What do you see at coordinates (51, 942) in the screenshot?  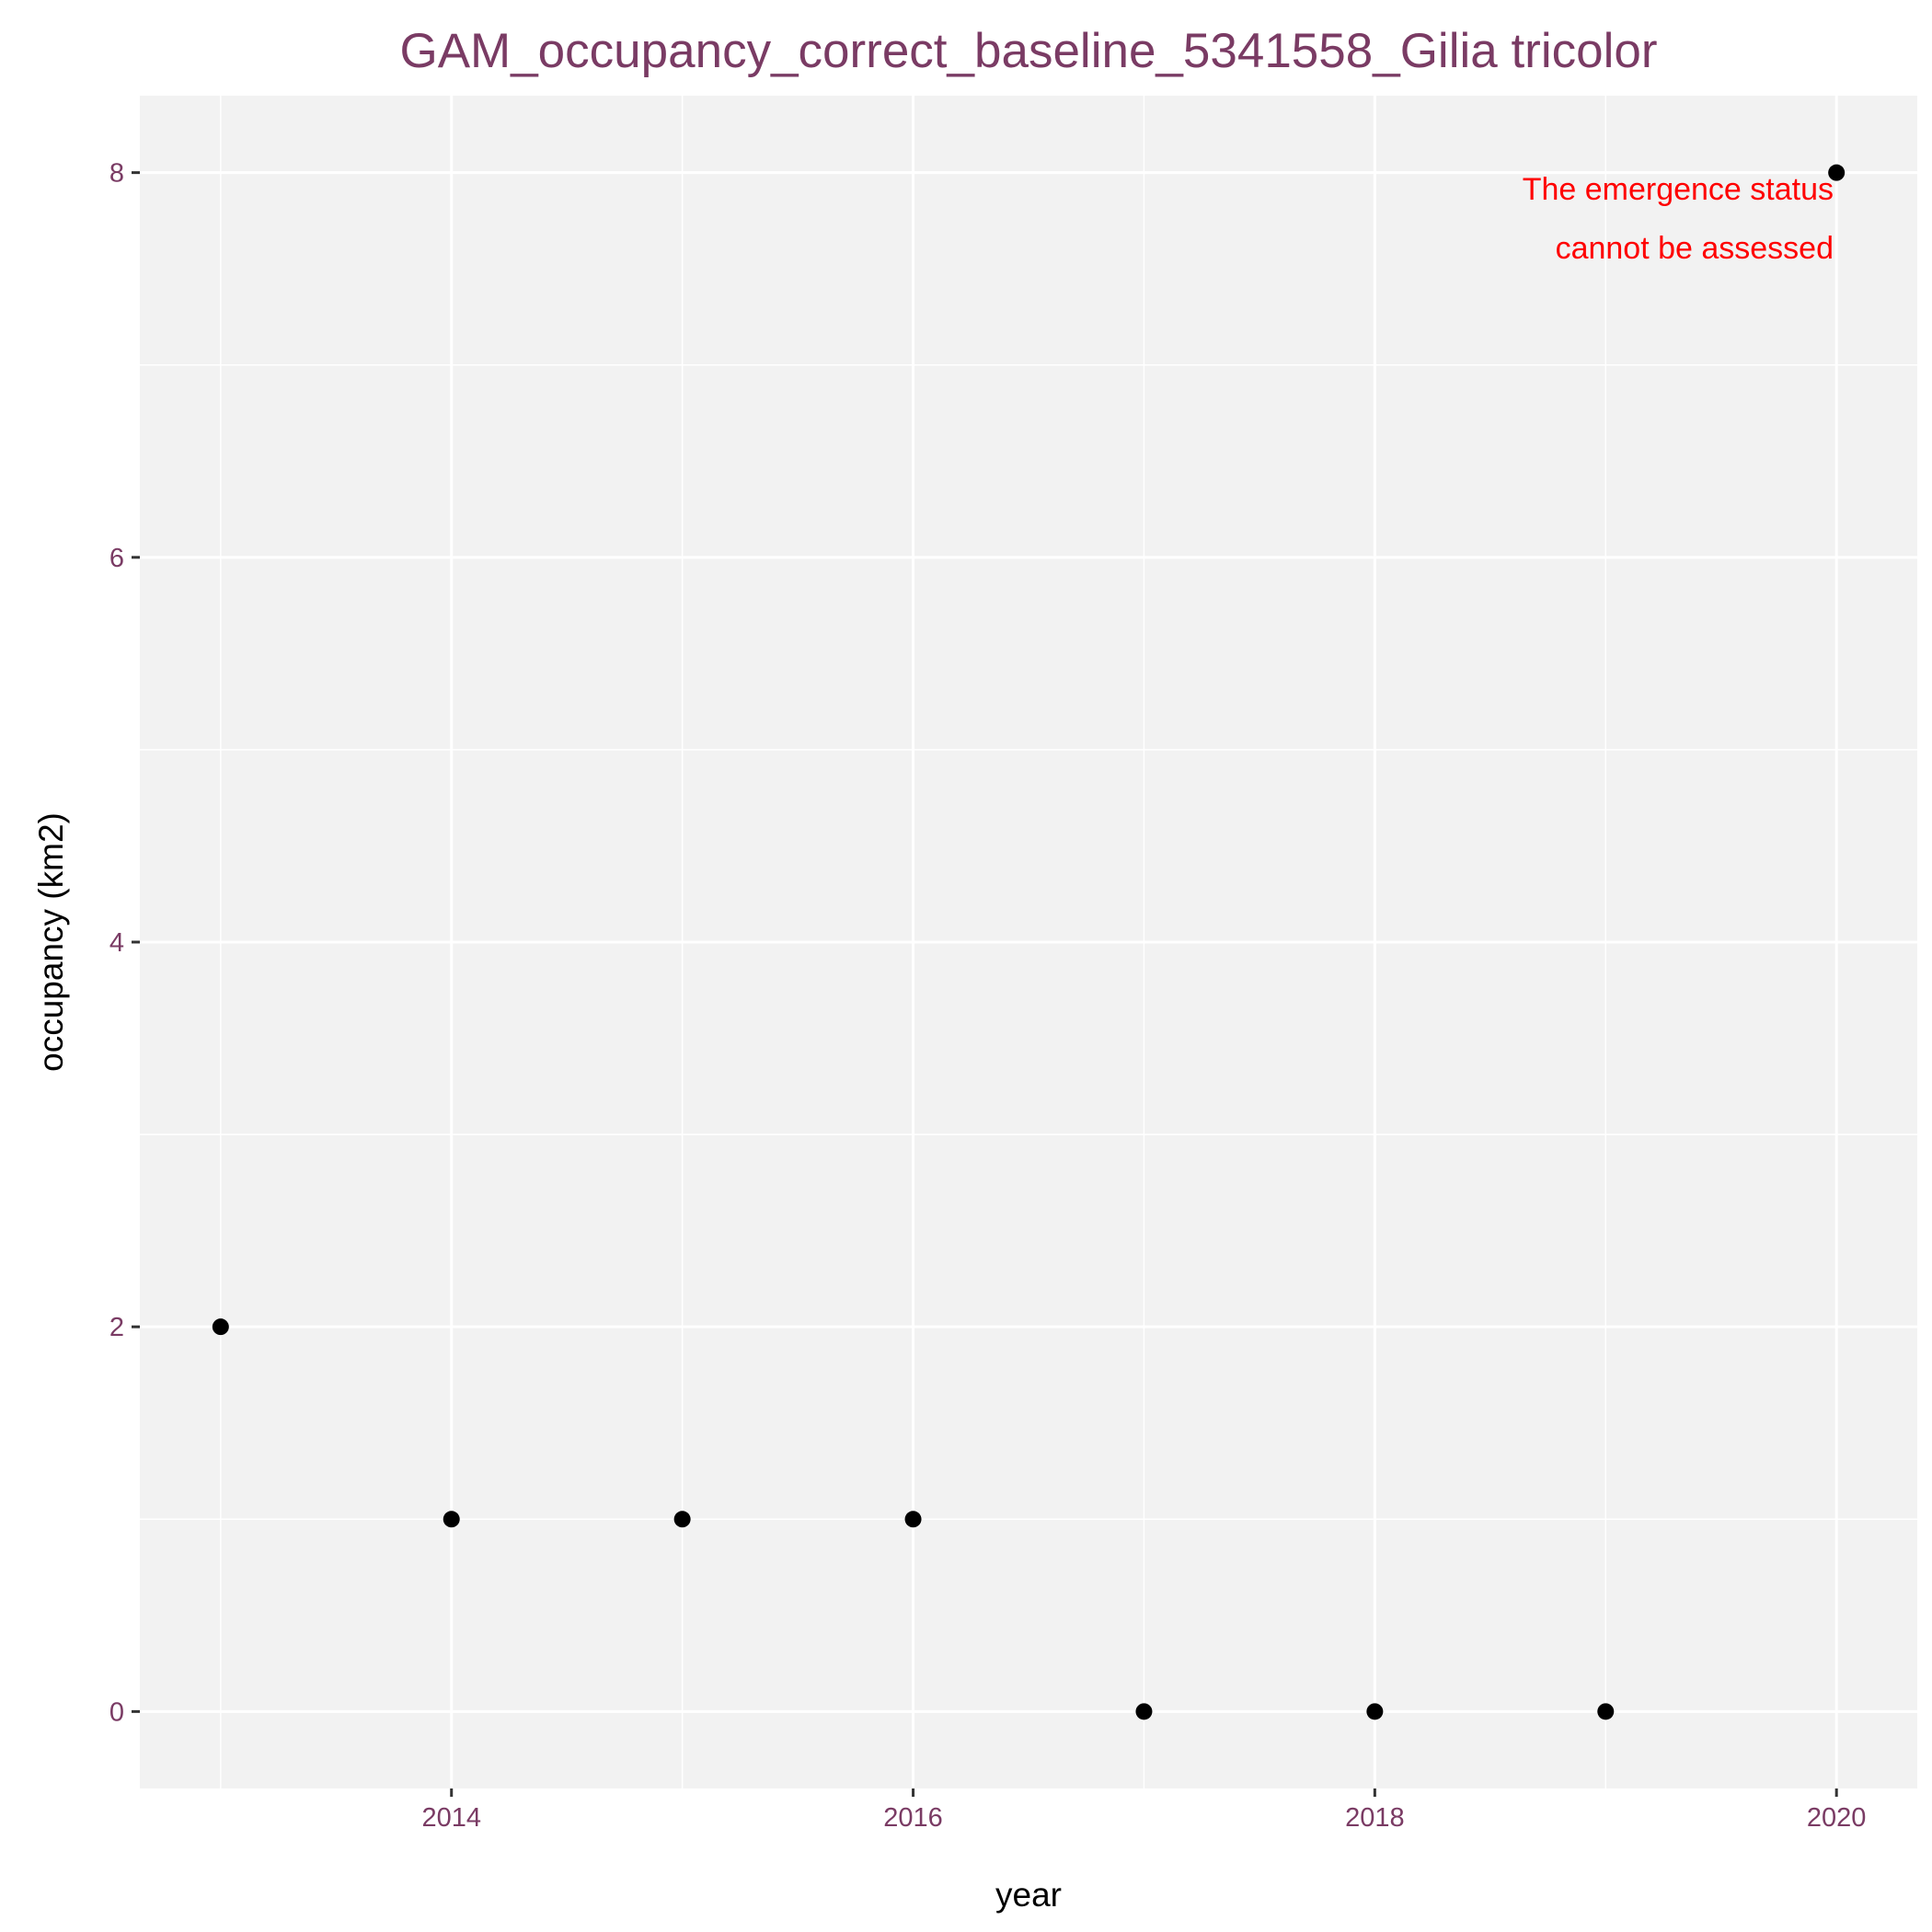 I see `y-axis-title: occupancy (km2)` at bounding box center [51, 942].